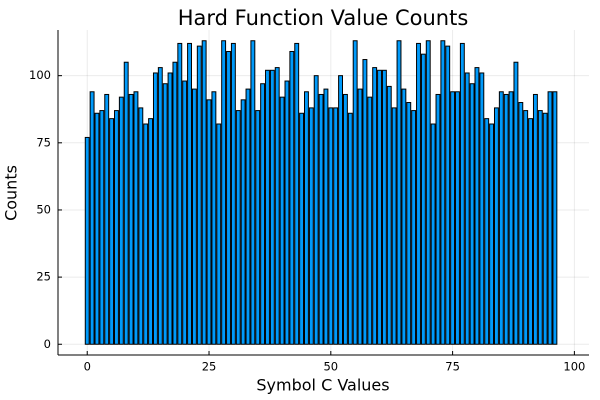 This screenshot has width=600, height=400. Describe the element at coordinates (47, 344) in the screenshot. I see `y-tick-label: 0` at that location.